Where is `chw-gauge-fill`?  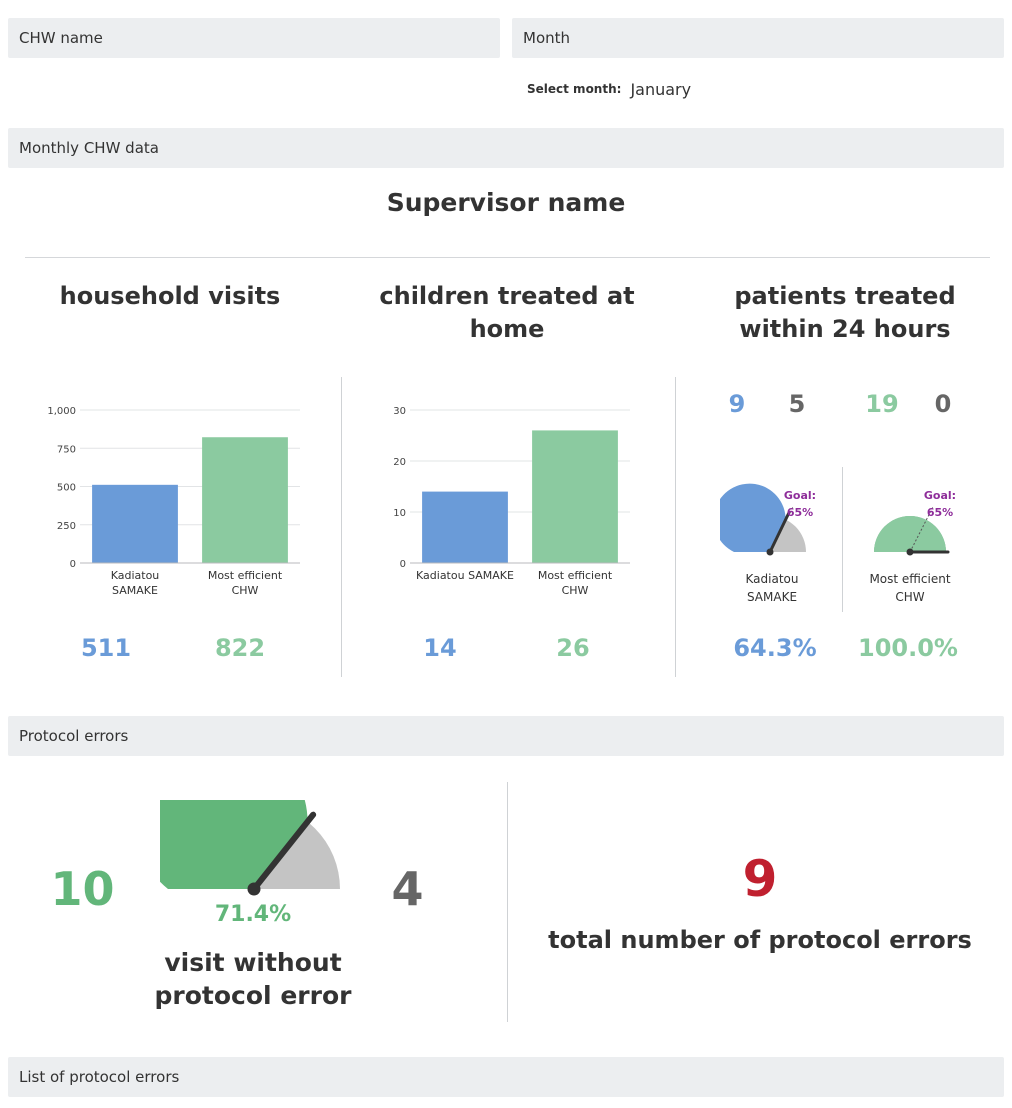
chw-gauge-fill is located at coordinates (753, 517).